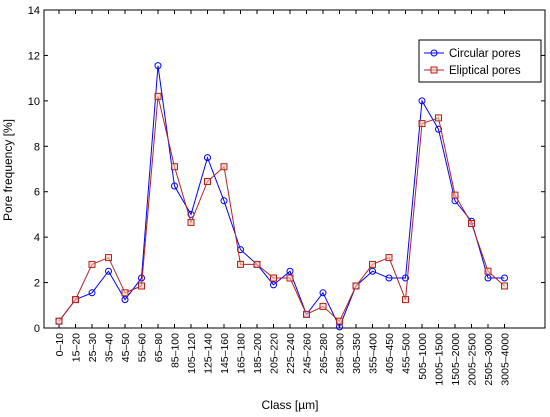 This screenshot has height=417, width=550. I want to click on y-tick-label: 6, so click(37, 193).